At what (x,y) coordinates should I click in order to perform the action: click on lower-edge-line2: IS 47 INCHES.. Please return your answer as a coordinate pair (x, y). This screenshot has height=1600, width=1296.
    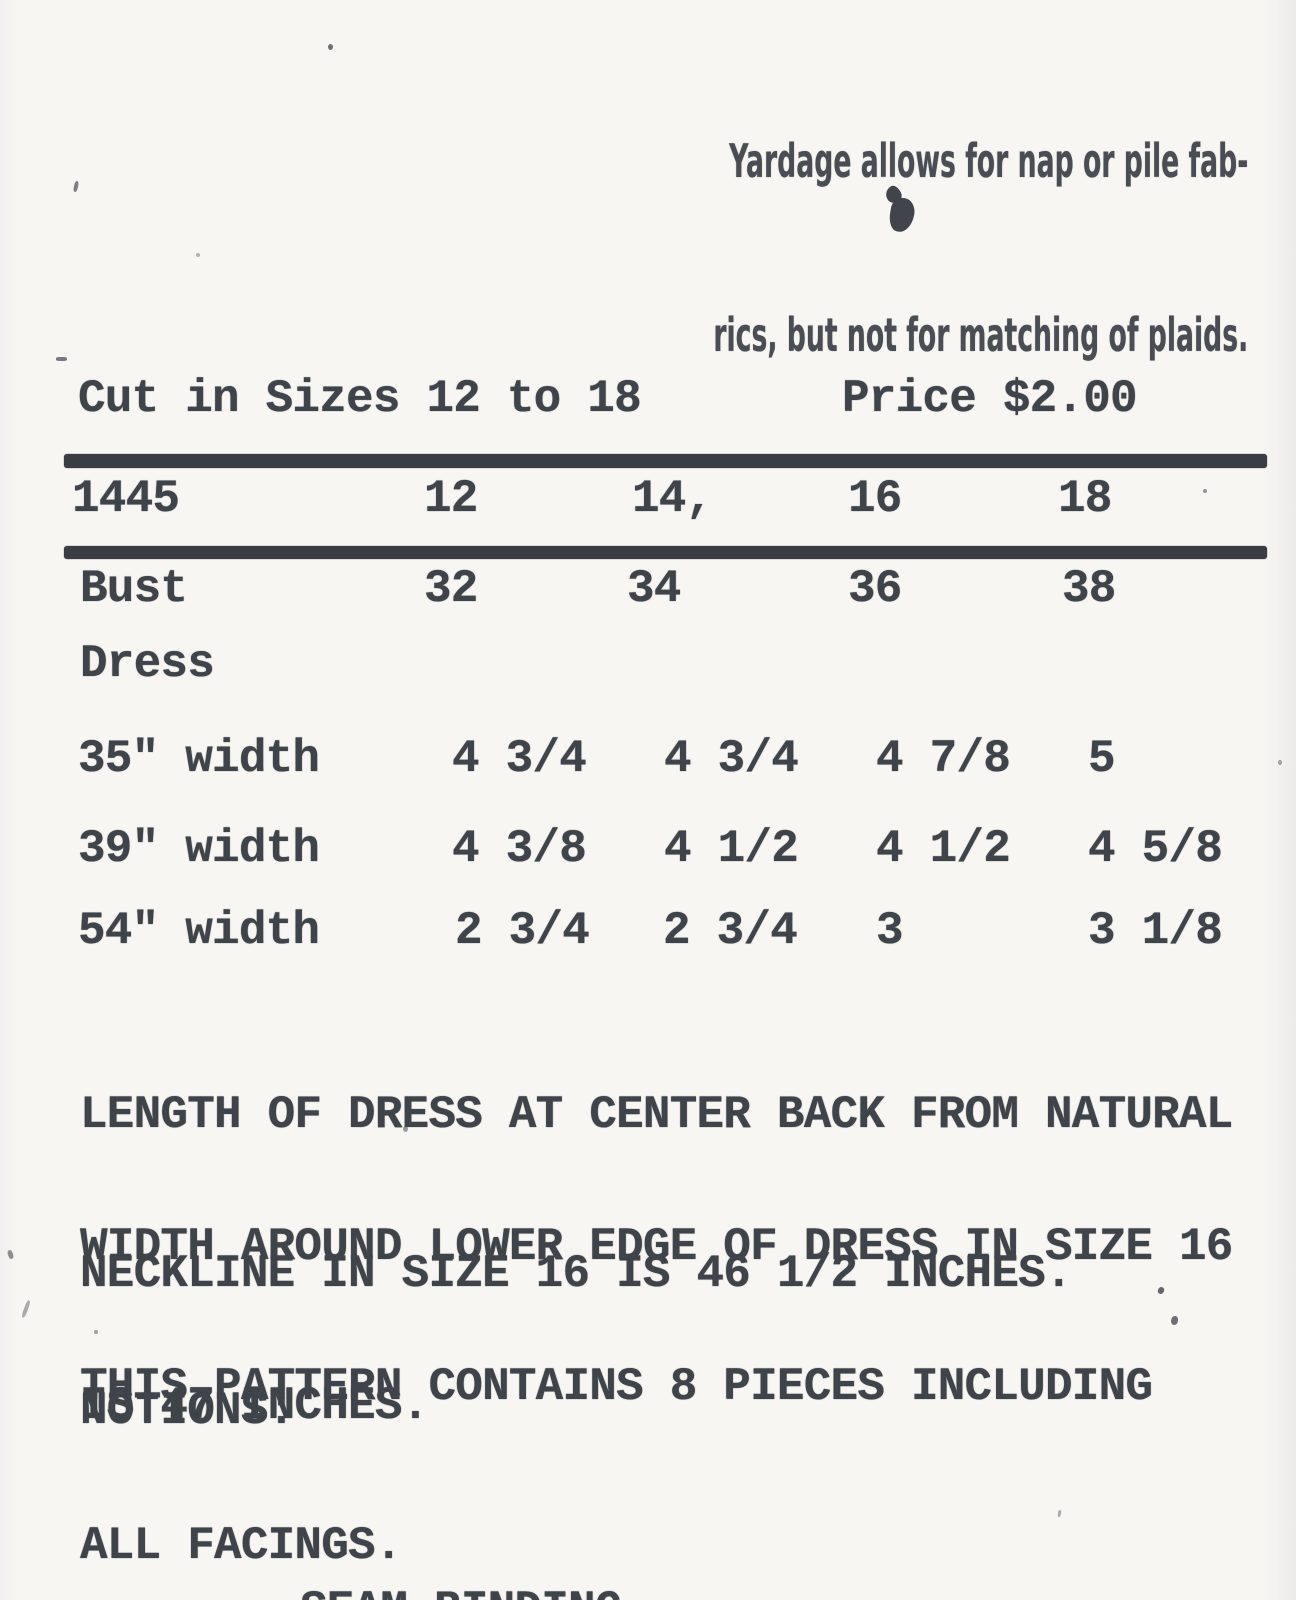
    Looking at the image, I should click on (254, 1406).